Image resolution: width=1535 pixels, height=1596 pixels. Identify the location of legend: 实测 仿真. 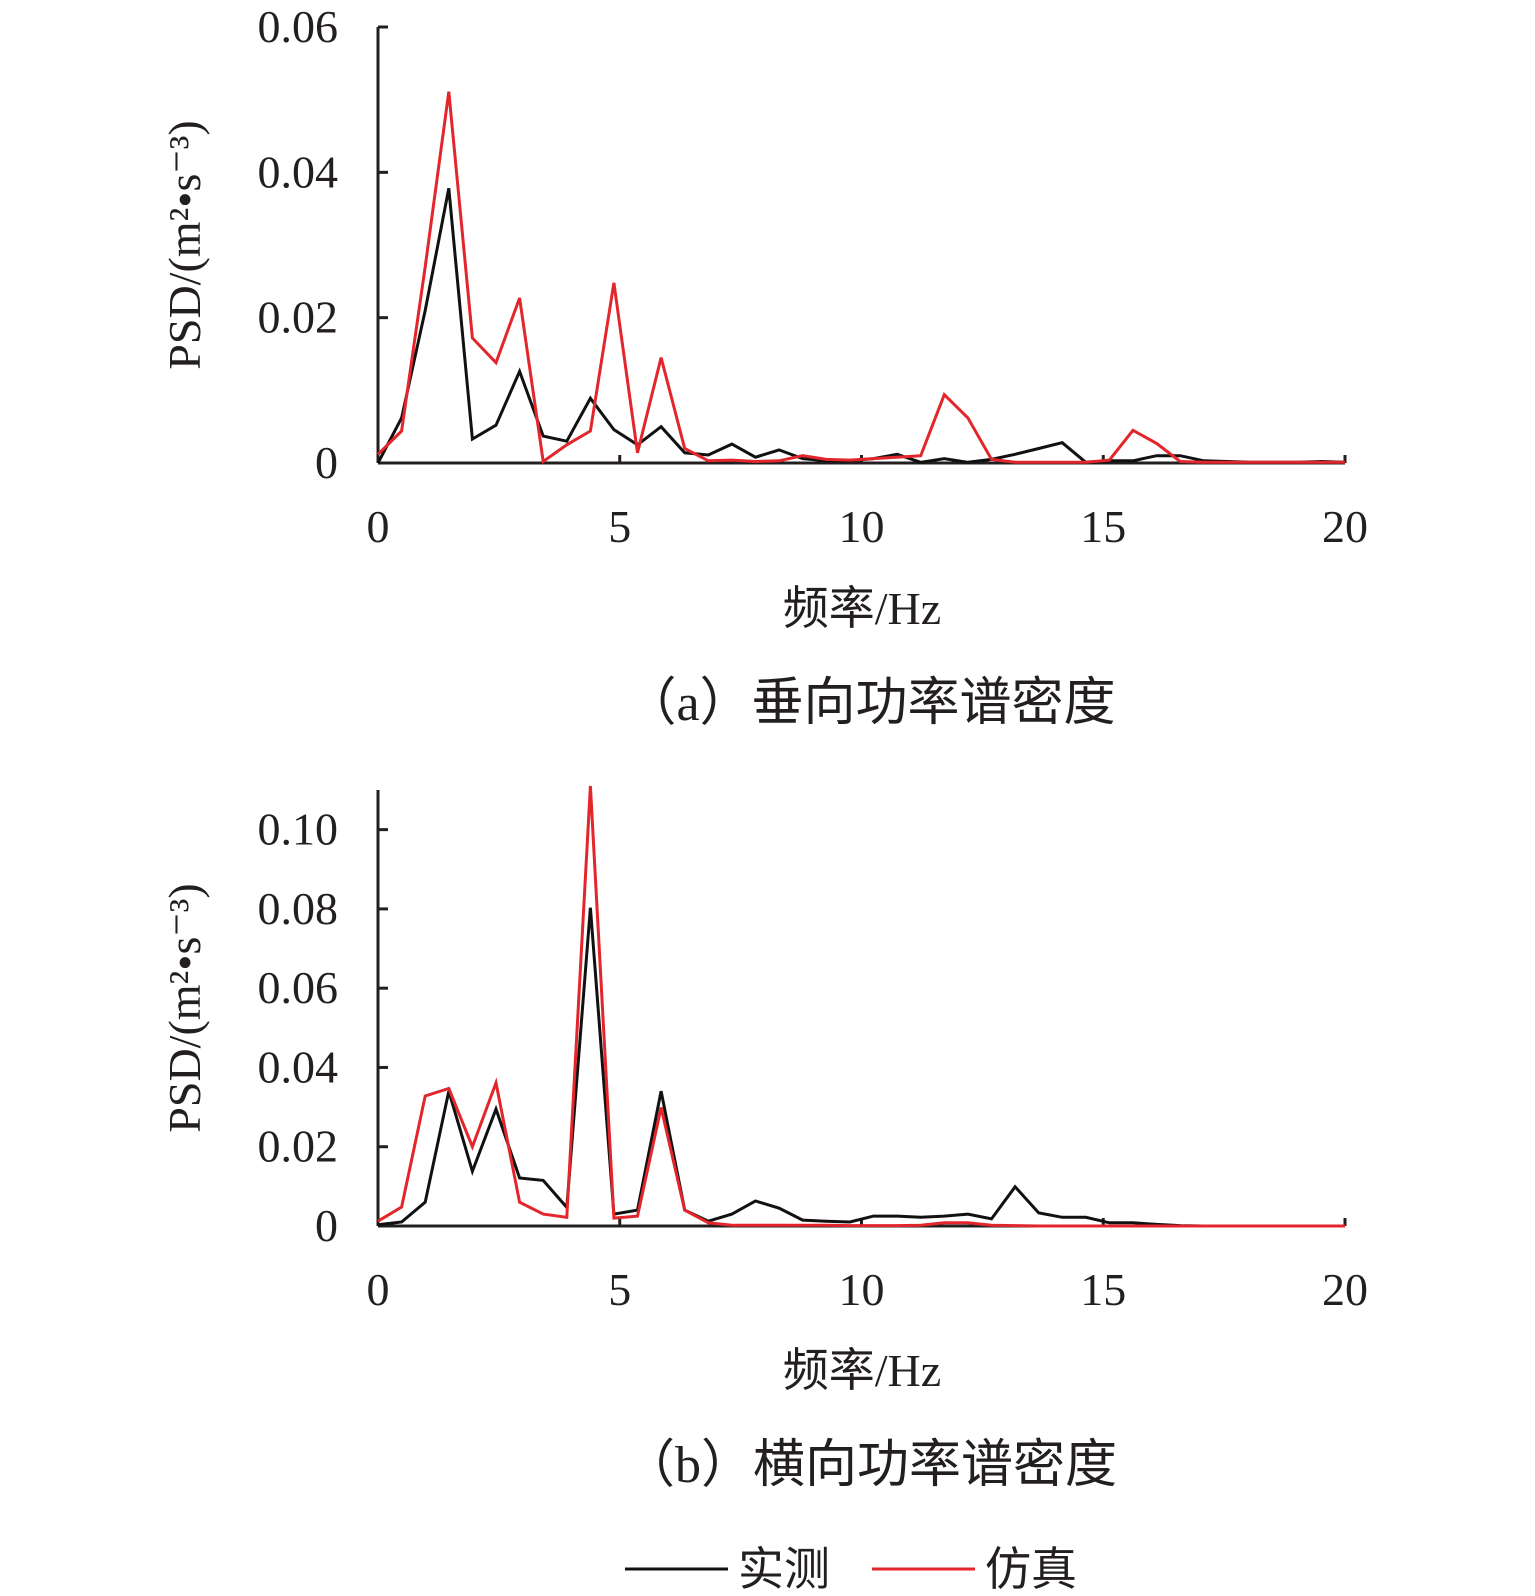
(851, 1569).